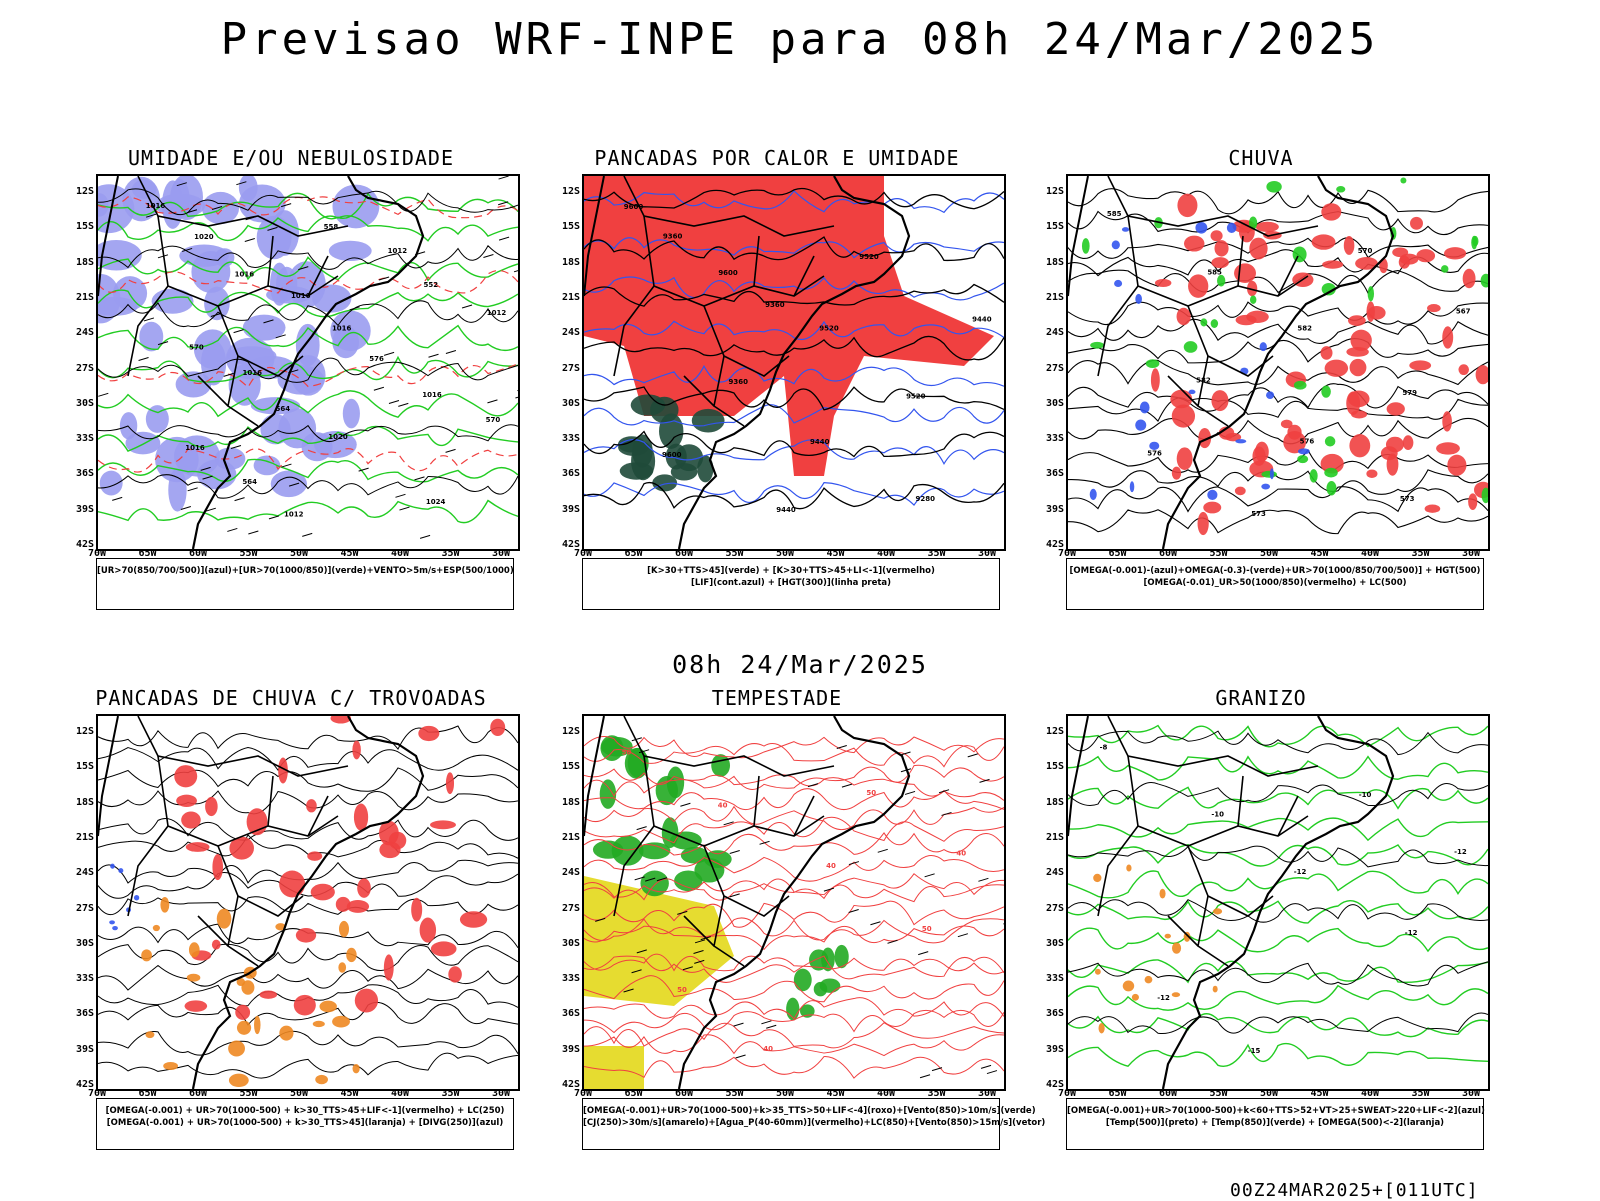 This screenshot has height=1201, width=1600. Describe the element at coordinates (1054, 191) in the screenshot. I see `latitude-label: 12S` at that location.